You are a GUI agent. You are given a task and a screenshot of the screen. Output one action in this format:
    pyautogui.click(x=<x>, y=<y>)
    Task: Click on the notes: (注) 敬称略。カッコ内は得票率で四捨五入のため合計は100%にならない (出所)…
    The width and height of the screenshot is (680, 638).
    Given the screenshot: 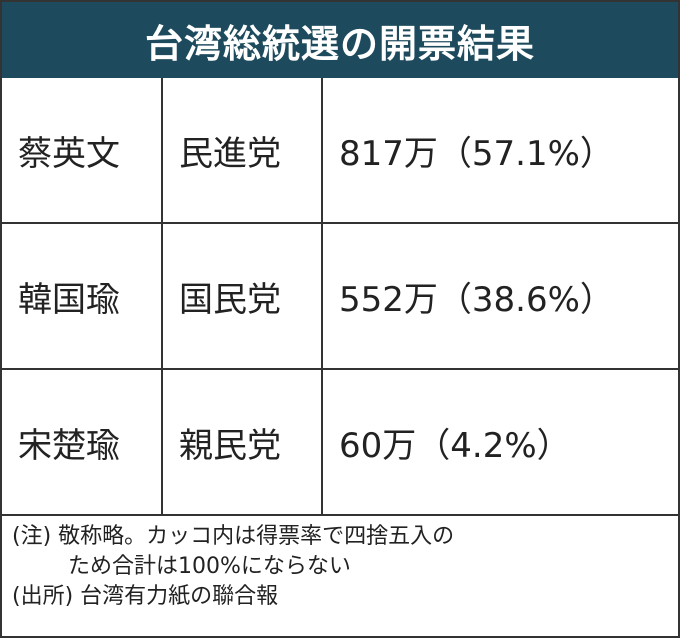 What is the action you would take?
    pyautogui.click(x=340, y=564)
    